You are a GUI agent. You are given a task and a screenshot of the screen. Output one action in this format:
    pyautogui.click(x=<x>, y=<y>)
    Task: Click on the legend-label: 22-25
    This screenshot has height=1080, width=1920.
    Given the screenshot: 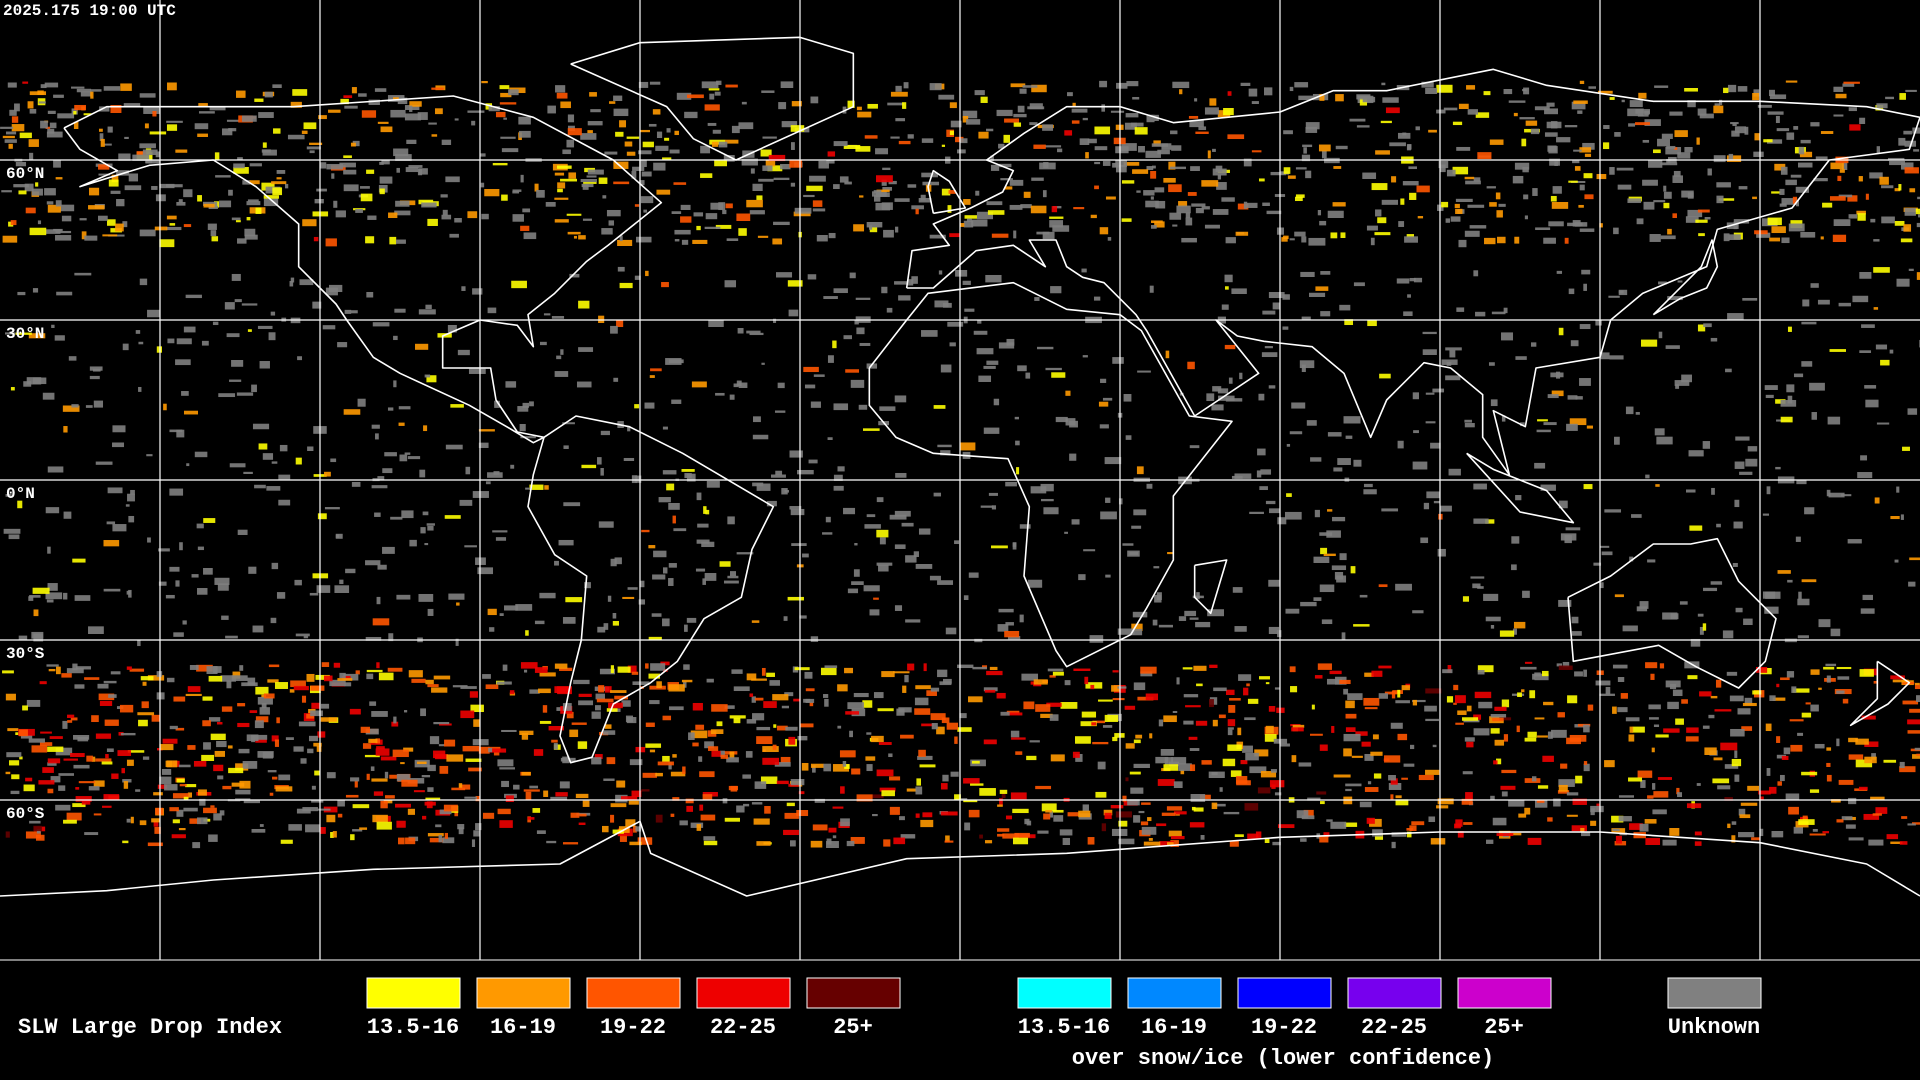 What is the action you would take?
    pyautogui.click(x=1394, y=1027)
    